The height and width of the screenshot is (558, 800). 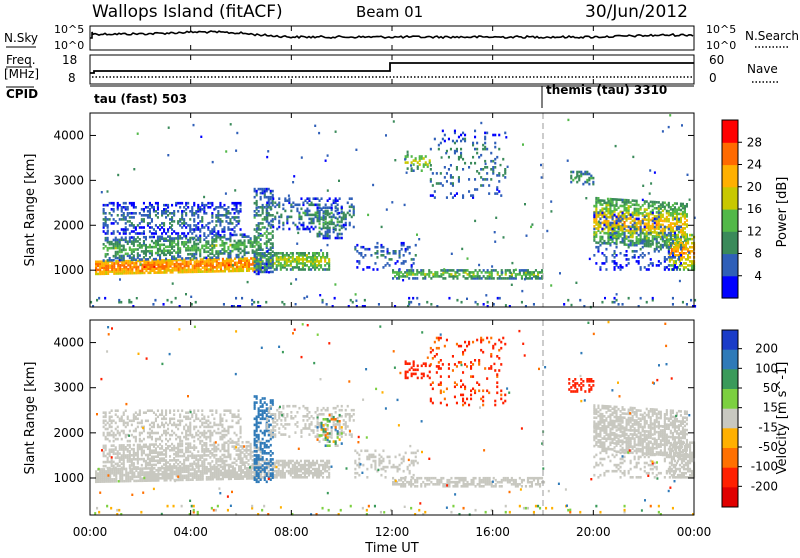 What do you see at coordinates (30, 210) in the screenshot?
I see `power-ylabel: Slant Range [km]` at bounding box center [30, 210].